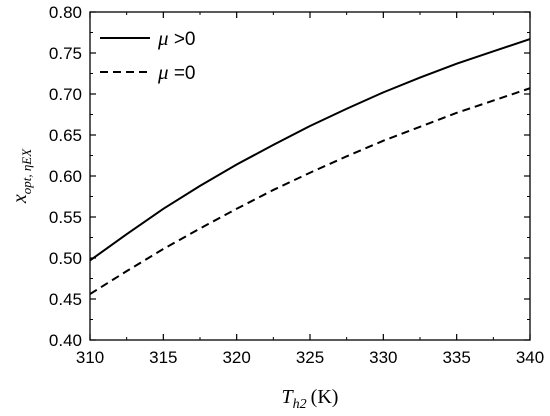 This screenshot has width=550, height=416. What do you see at coordinates (65, 299) in the screenshot?
I see `y-tick-label: 0.45` at bounding box center [65, 299].